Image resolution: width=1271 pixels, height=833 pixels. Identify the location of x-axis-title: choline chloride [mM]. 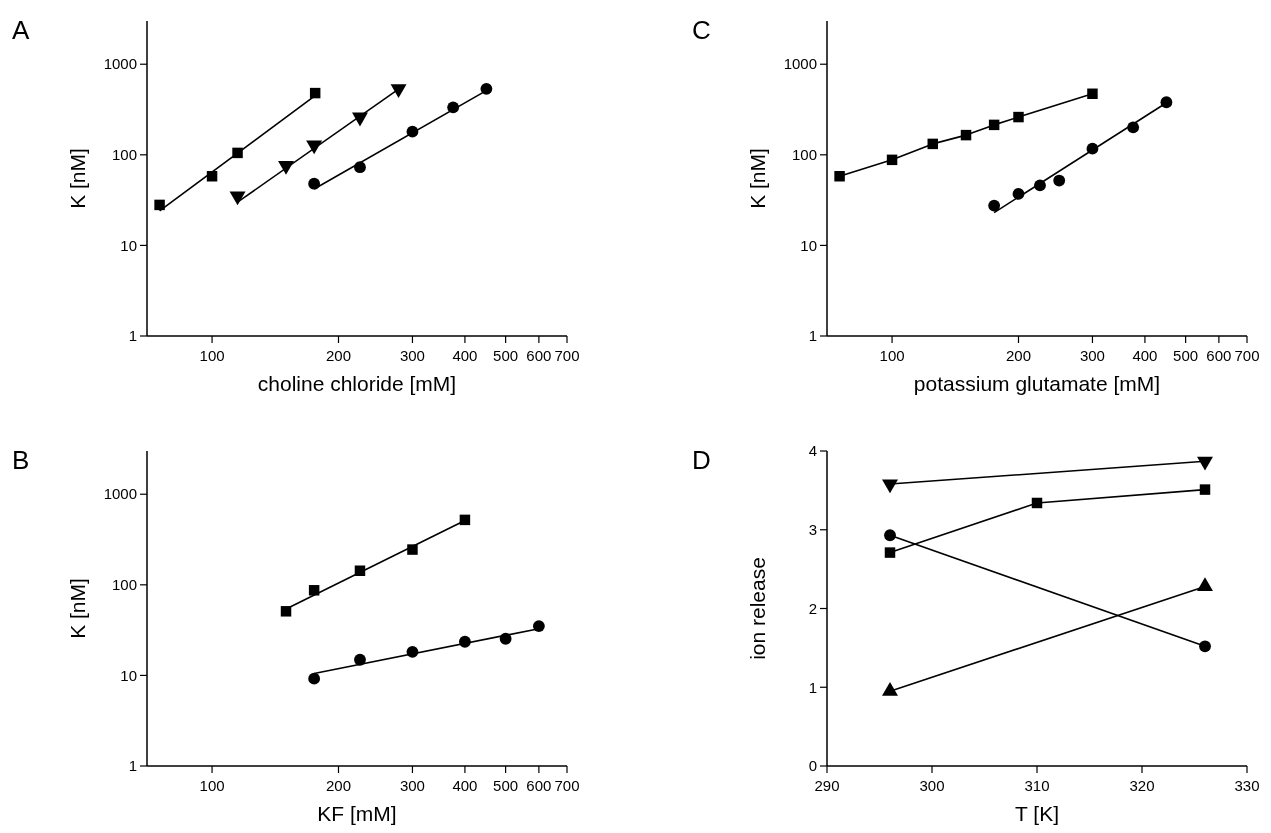
(357, 383).